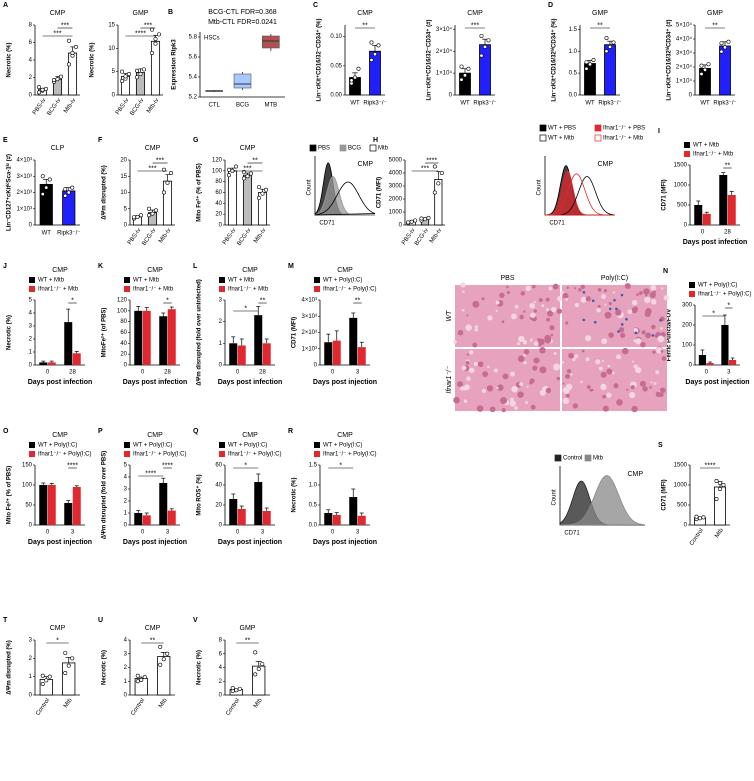 Image resolution: width=754 pixels, height=781 pixels. What do you see at coordinates (572, 459) in the screenshot?
I see `legend-label: Control` at bounding box center [572, 459].